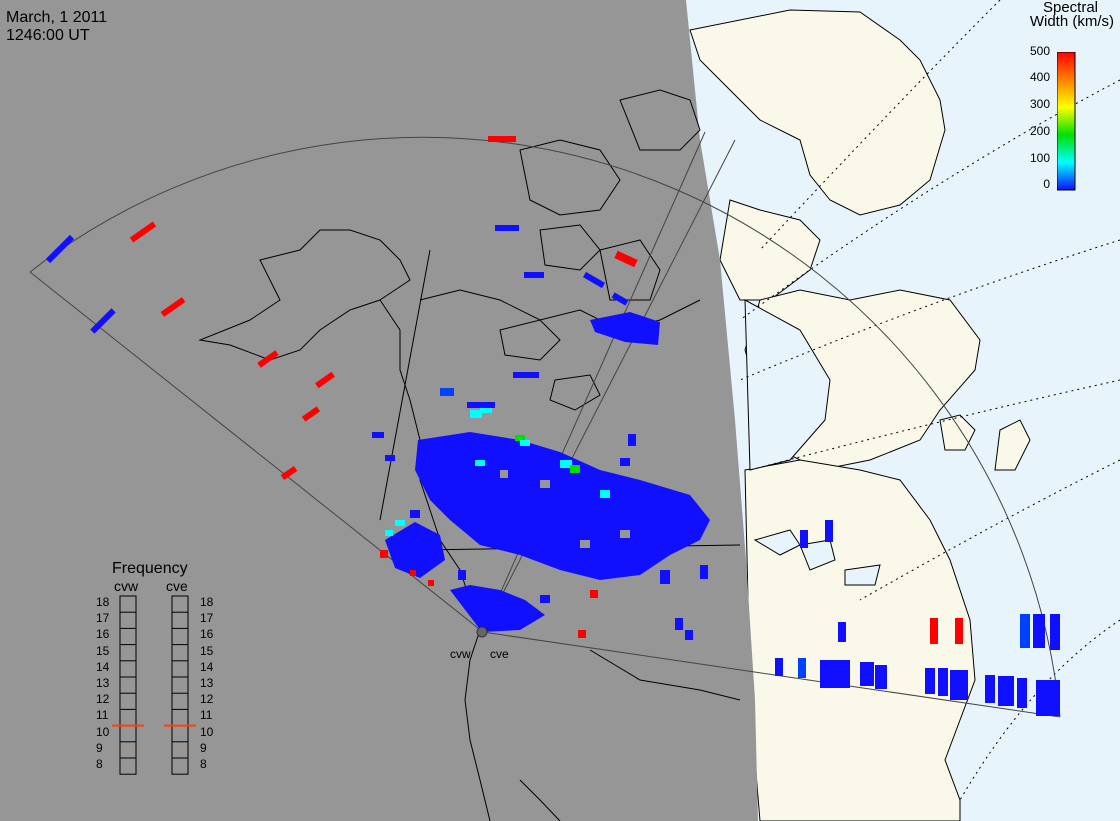 The height and width of the screenshot is (821, 1120). What do you see at coordinates (48, 35) in the screenshot?
I see `time-label: 1246:00 UT` at bounding box center [48, 35].